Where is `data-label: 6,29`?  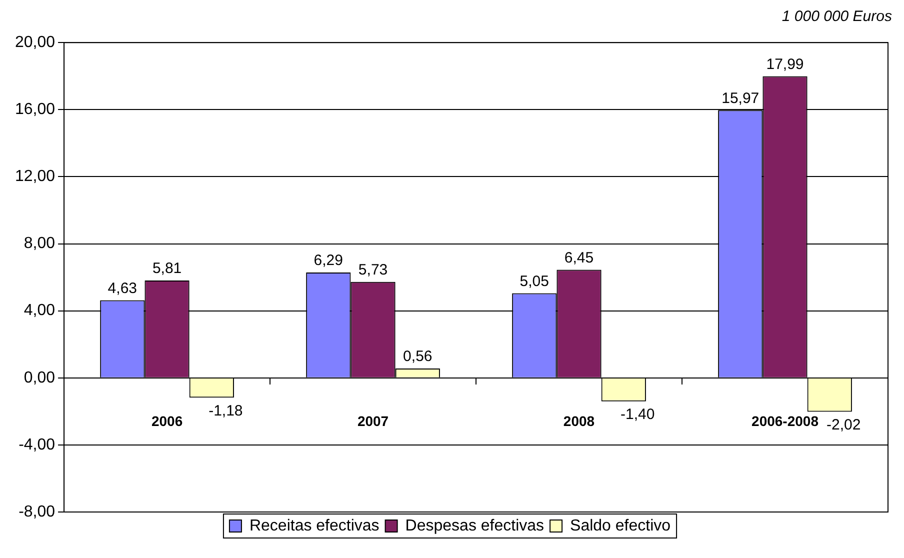 data-label: 6,29 is located at coordinates (328, 261).